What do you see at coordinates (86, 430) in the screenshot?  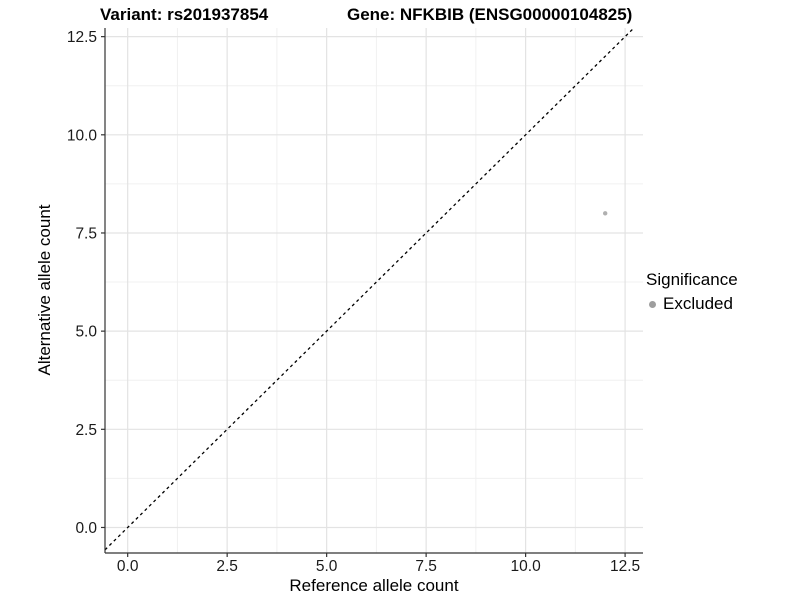 I see `y-tick-label: 2.5` at bounding box center [86, 430].